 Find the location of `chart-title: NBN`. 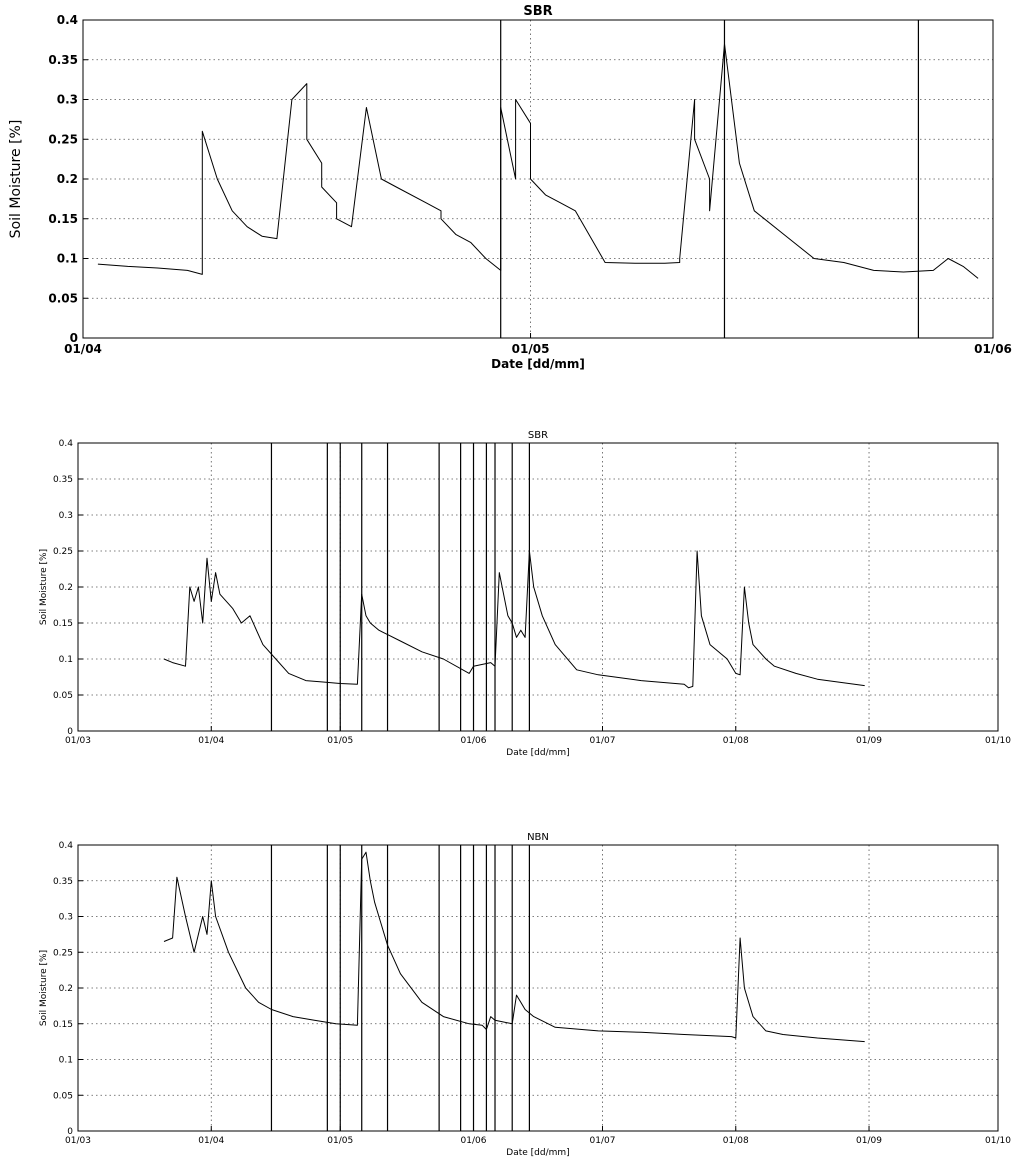

chart-title: NBN is located at coordinates (538, 837).